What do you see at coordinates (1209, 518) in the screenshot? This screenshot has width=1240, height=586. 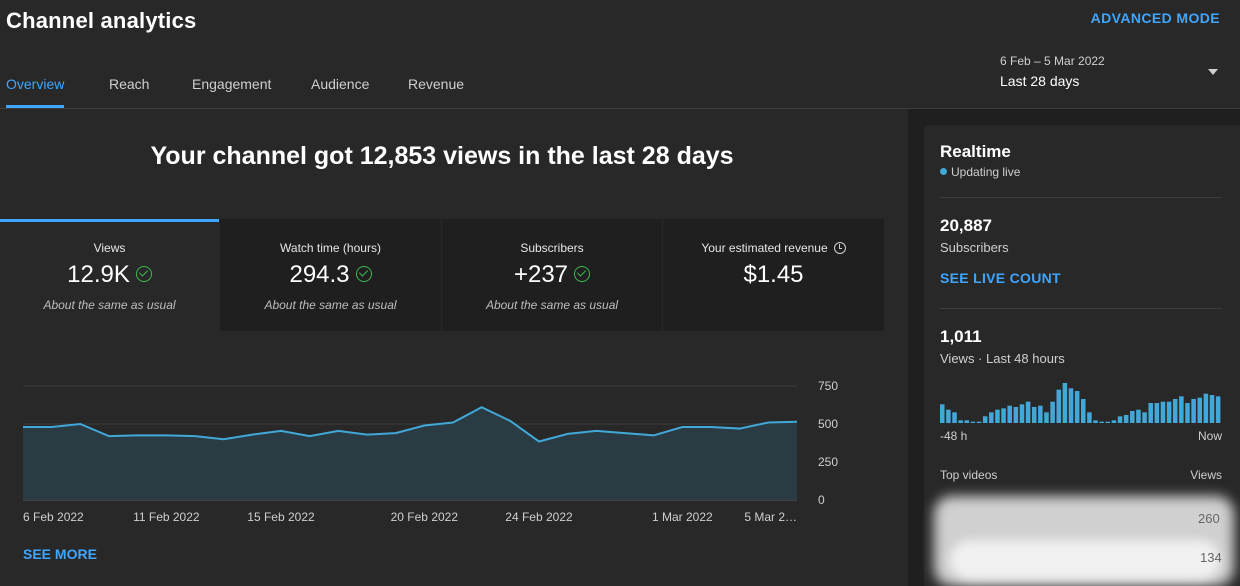 I see `top-video-views: 260` at bounding box center [1209, 518].